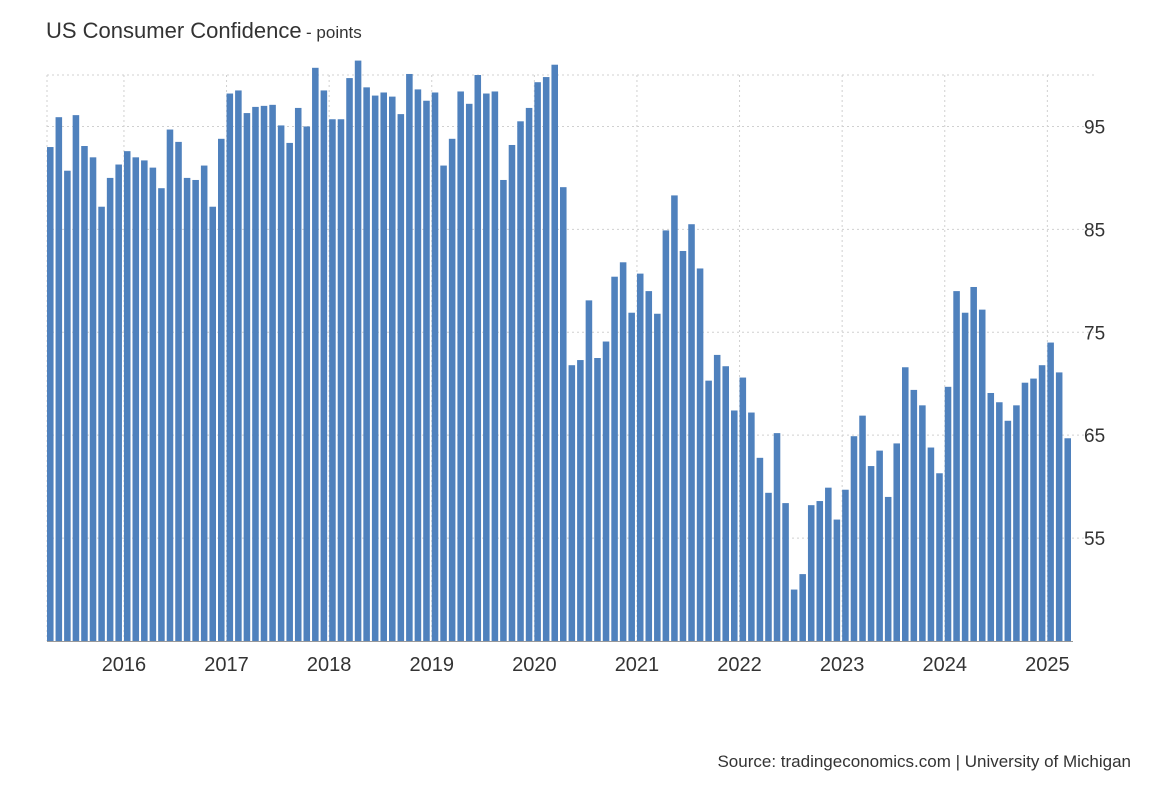  Describe the element at coordinates (1094, 333) in the screenshot. I see `y-tick-label: 75` at that location.